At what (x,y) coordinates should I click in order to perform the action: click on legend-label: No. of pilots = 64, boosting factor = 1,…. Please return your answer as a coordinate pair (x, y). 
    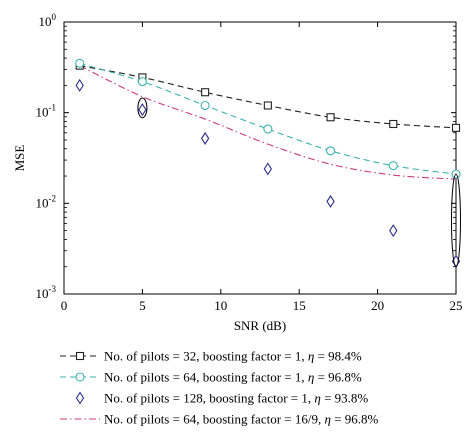
    Looking at the image, I should click on (233, 377).